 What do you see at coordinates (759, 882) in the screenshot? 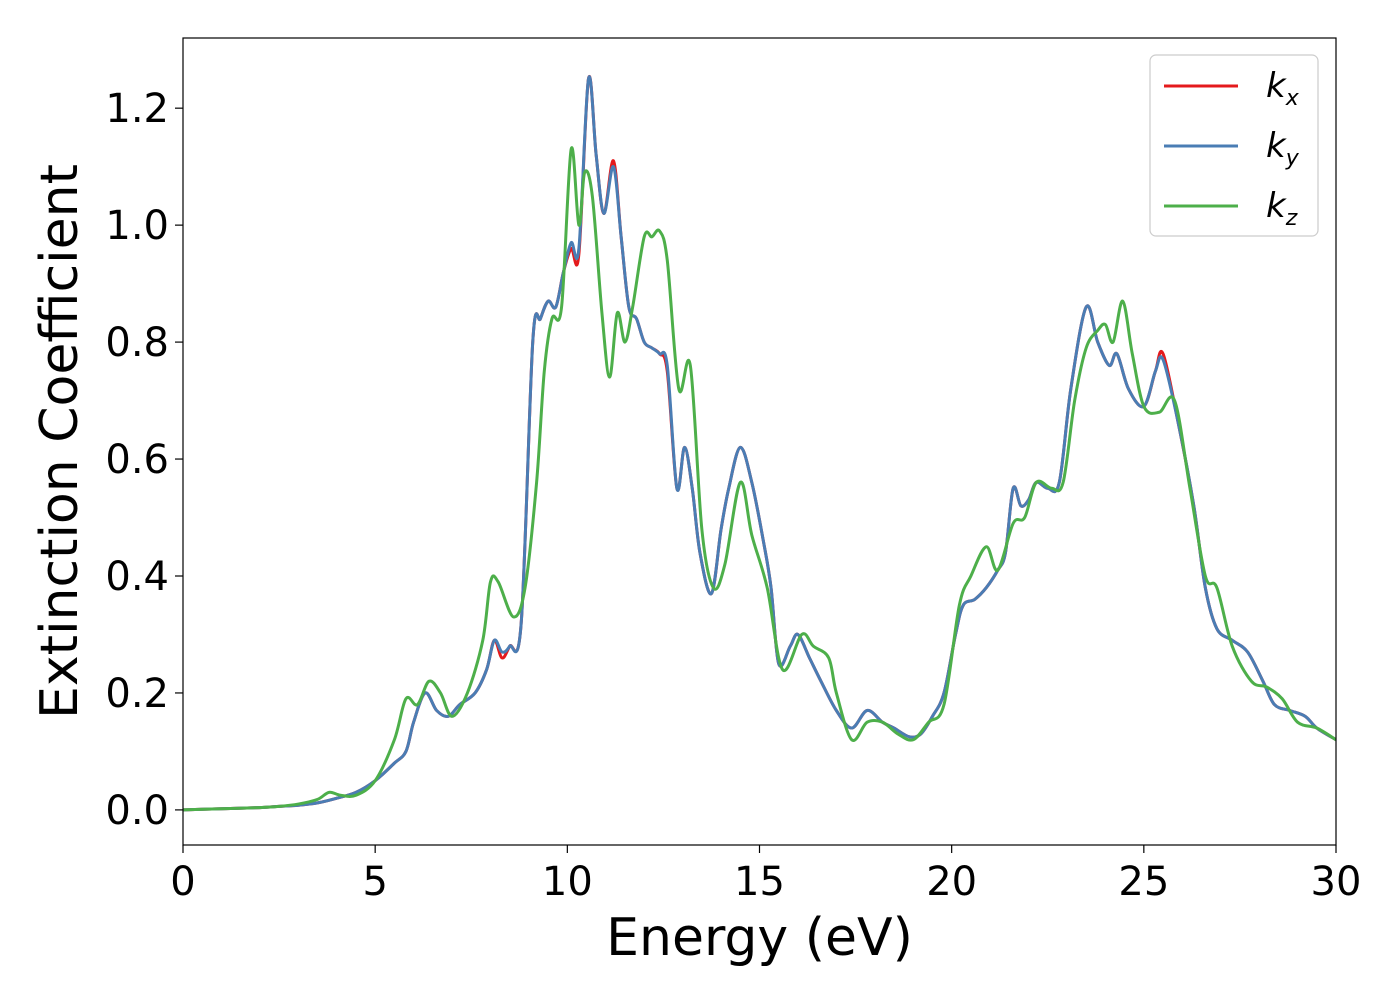
I see `x-tick-label: 15` at bounding box center [759, 882].